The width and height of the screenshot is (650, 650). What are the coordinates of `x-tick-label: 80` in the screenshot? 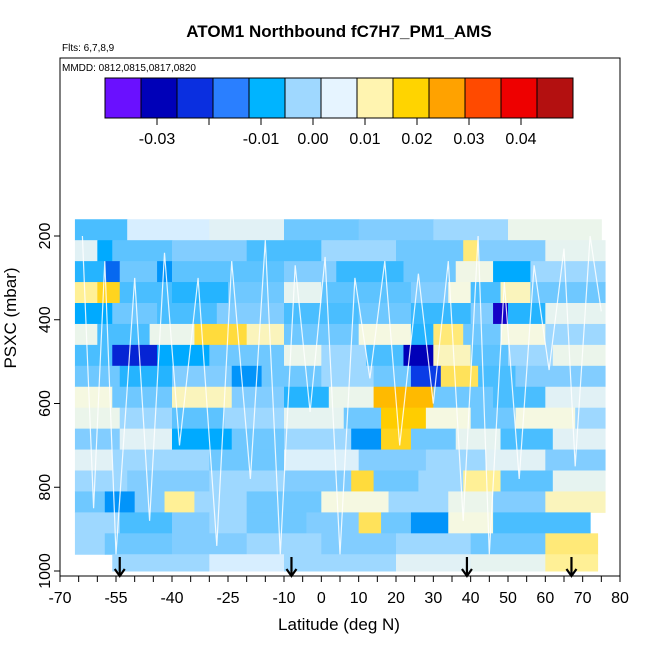 It's located at (620, 598).